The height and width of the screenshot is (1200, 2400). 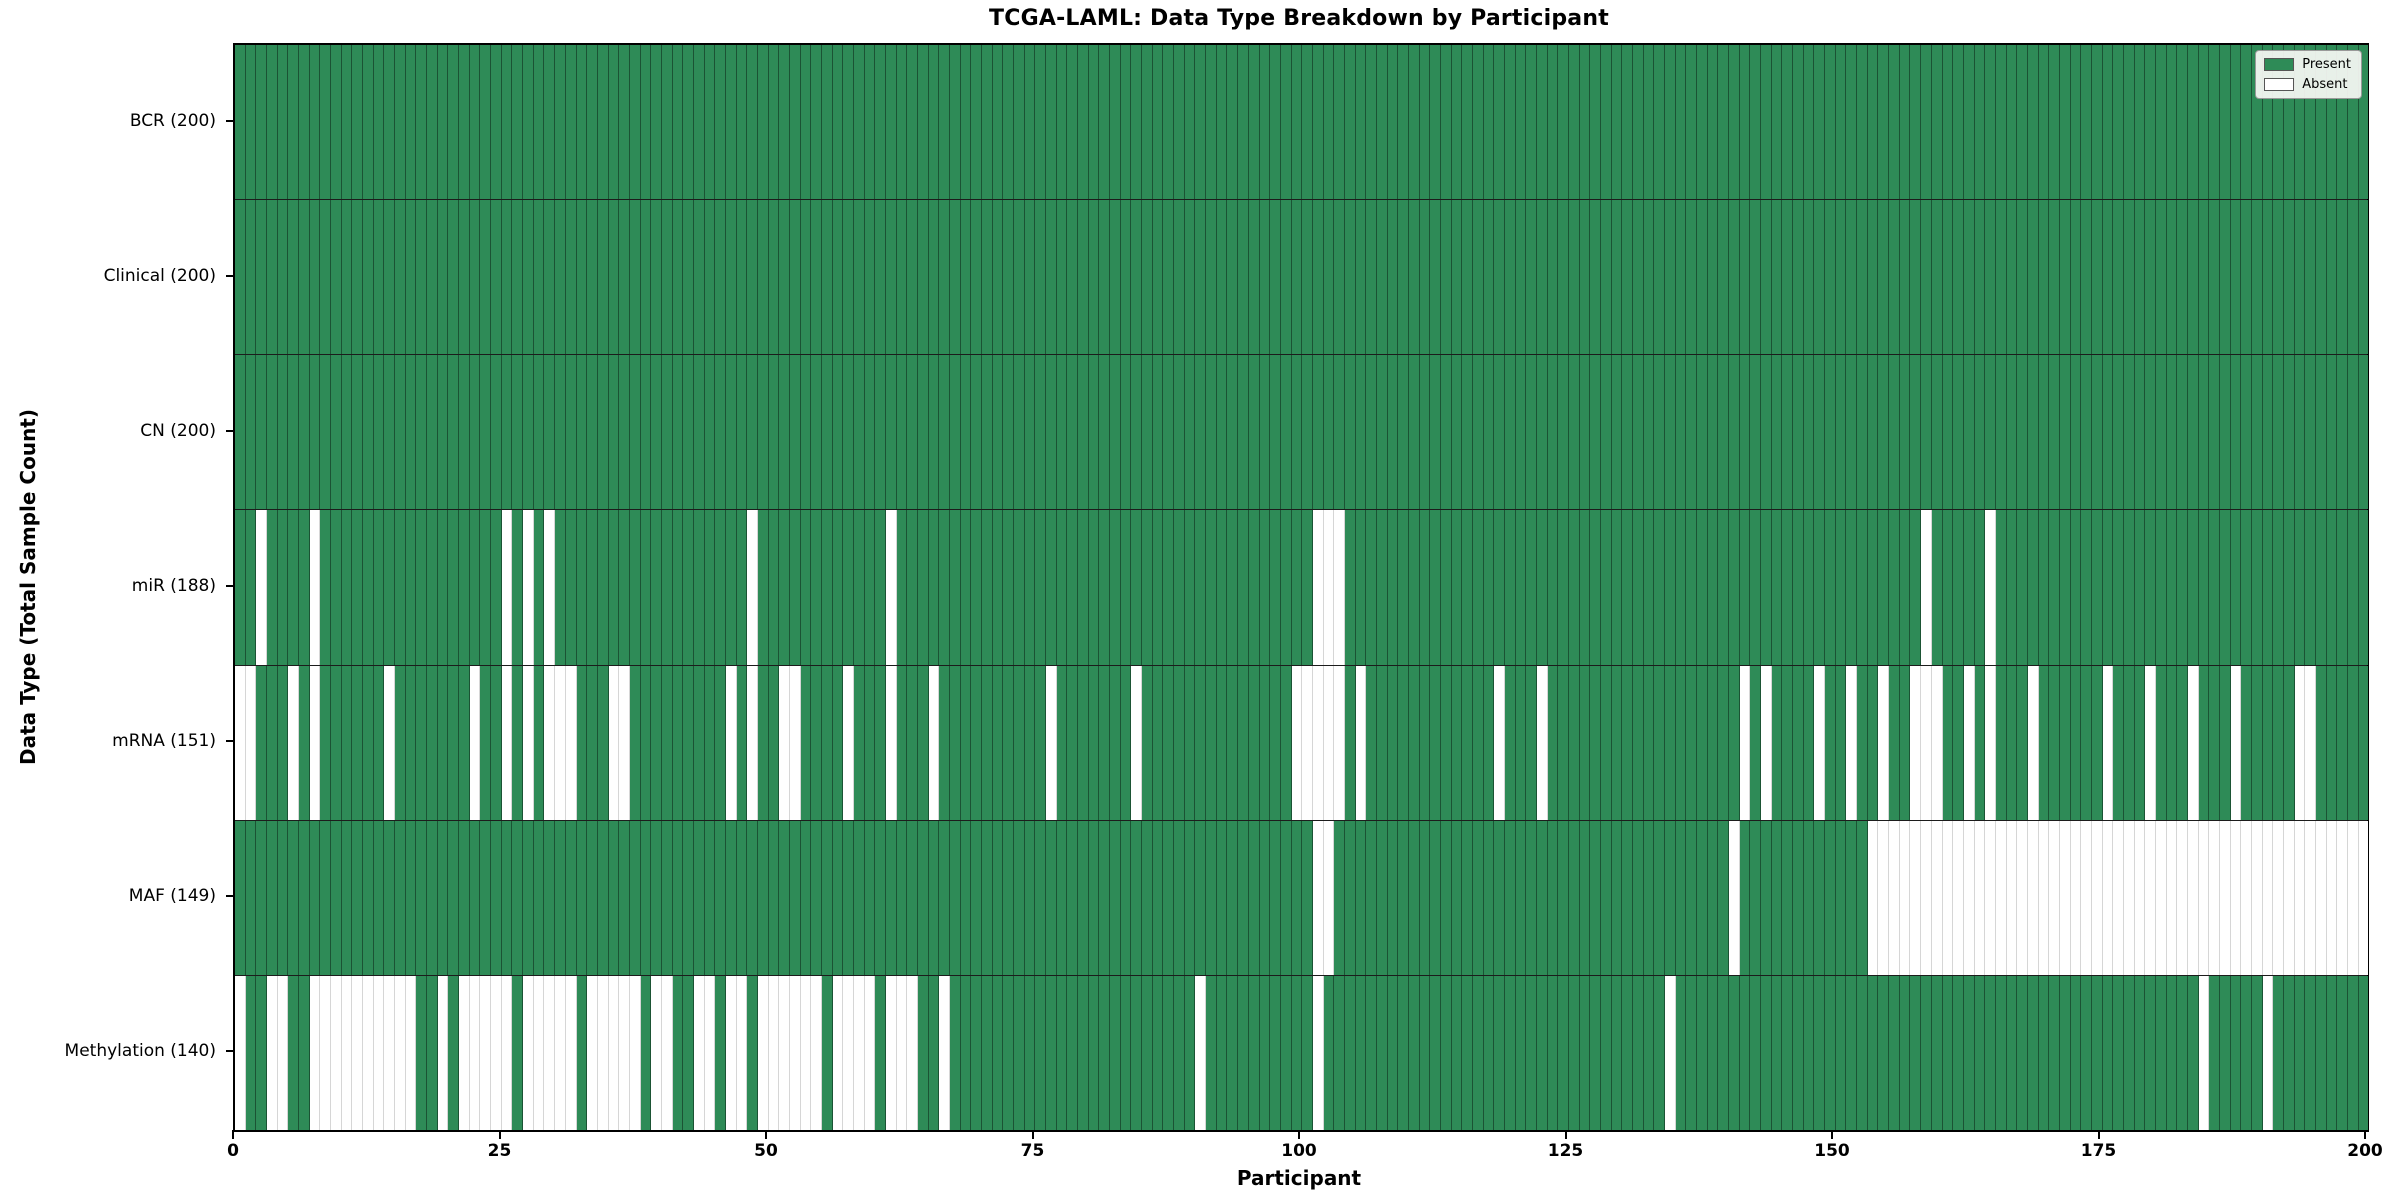 I want to click on absent-swatch-icon, so click(x=2279, y=84).